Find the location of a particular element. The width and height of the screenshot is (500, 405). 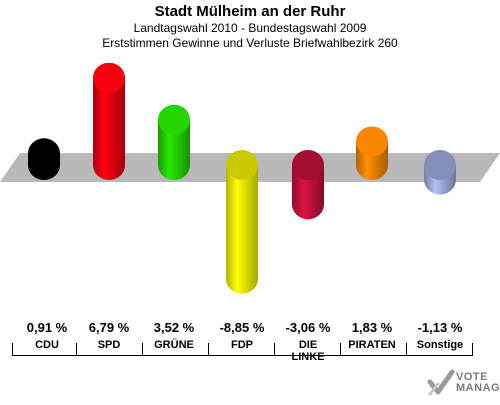

value-label-spd: 6,79 % is located at coordinates (109, 327).